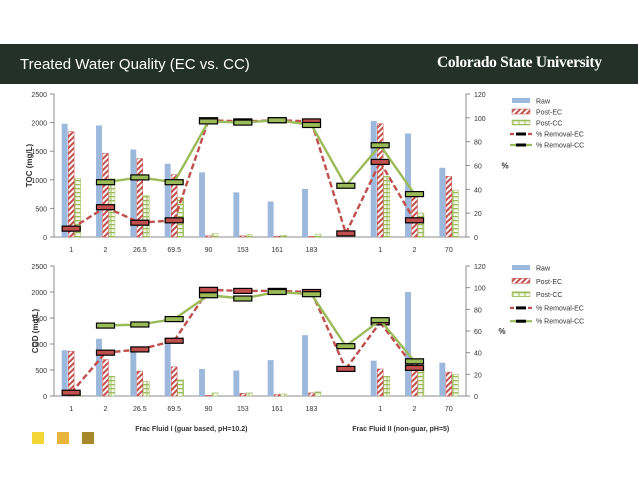  What do you see at coordinates (277, 250) in the screenshot?
I see `category-label: 161` at bounding box center [277, 250].